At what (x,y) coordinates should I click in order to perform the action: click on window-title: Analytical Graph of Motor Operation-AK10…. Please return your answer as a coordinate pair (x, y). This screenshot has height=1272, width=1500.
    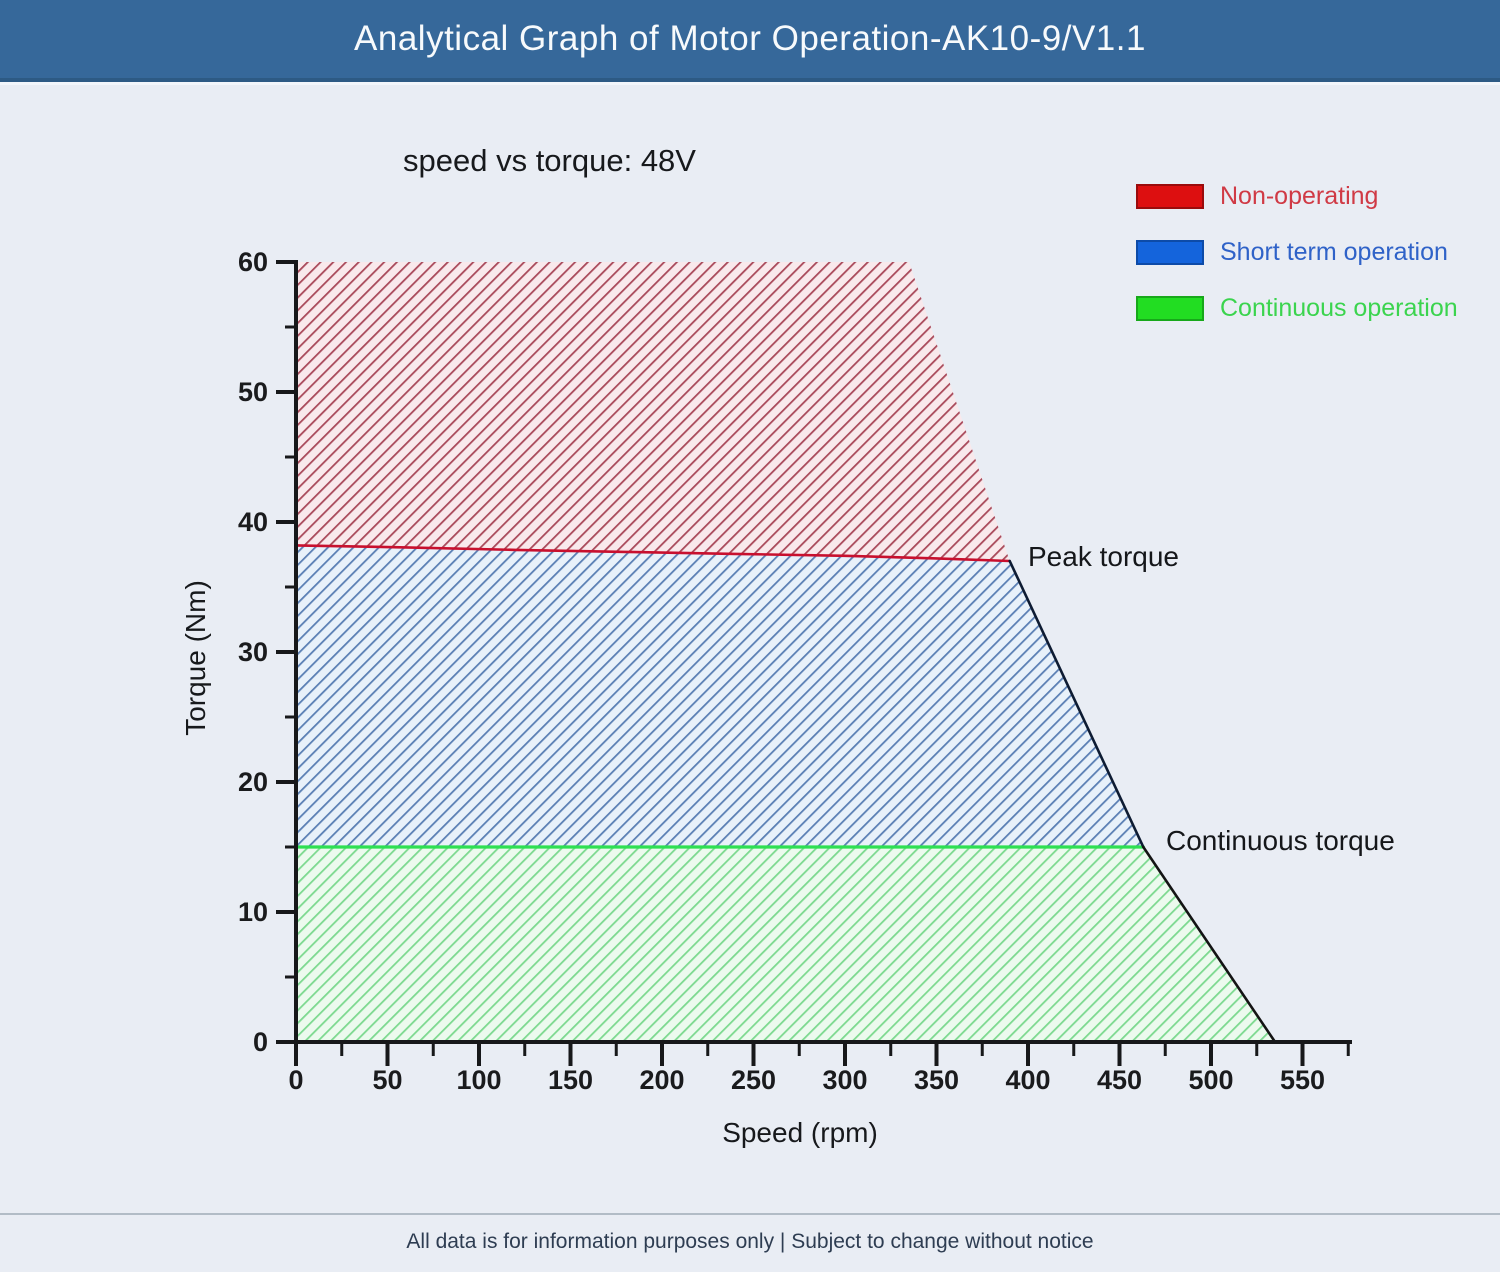
    Looking at the image, I should click on (750, 38).